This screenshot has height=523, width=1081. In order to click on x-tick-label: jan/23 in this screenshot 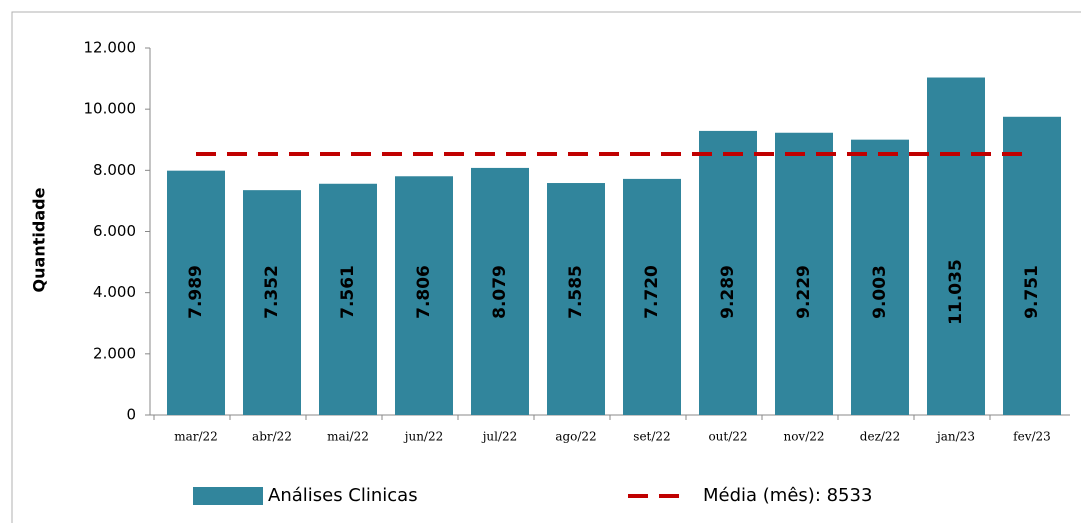, I will do `click(955, 437)`.